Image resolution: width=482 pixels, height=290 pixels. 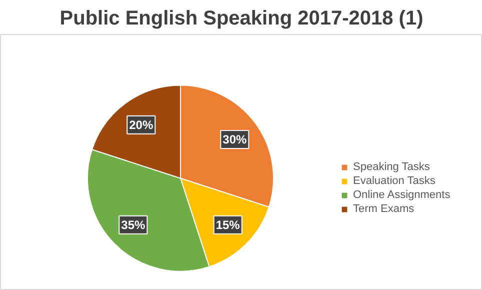 I want to click on chart-title: Public English Speaking 2017-2018 (1), so click(x=242, y=19).